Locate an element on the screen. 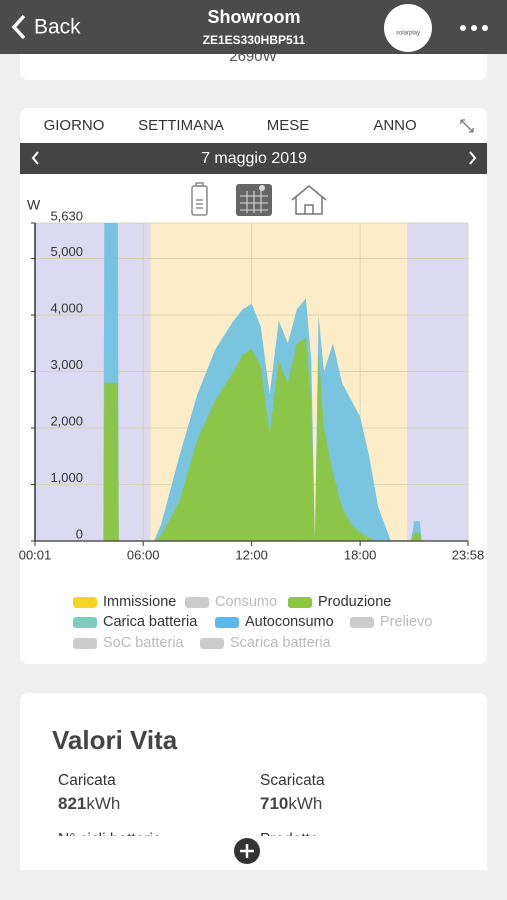 This screenshot has width=507, height=900. expand-icon is located at coordinates (467, 126).